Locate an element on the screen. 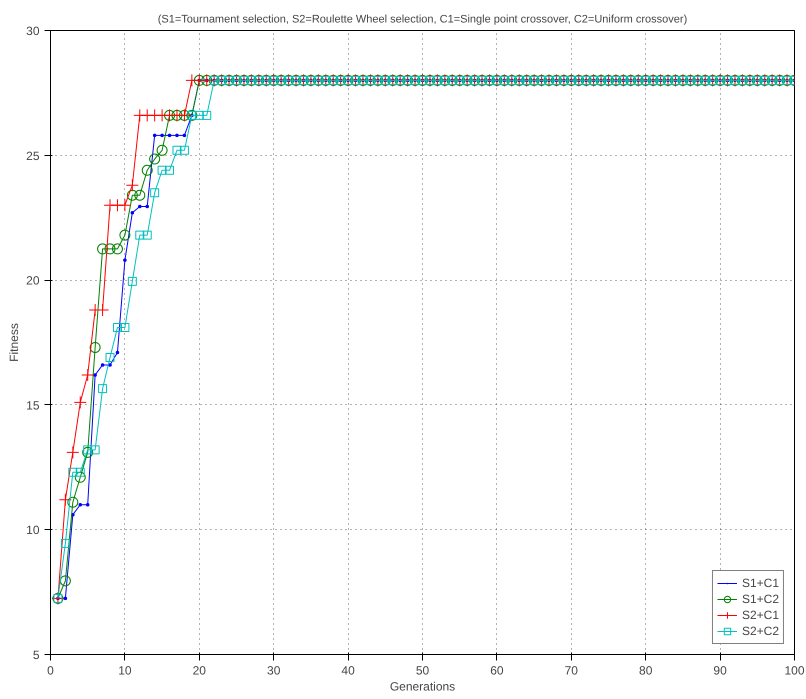 The height and width of the screenshot is (699, 806). legend-label: S1+C2 is located at coordinates (760, 599).